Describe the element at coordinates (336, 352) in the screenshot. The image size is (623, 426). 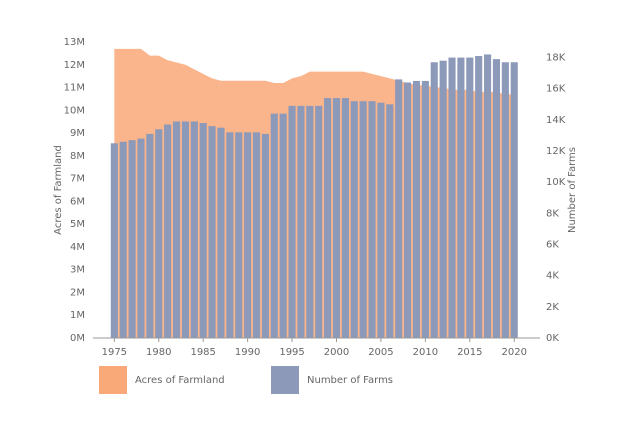
I see `x-tick-label: 2000` at that location.